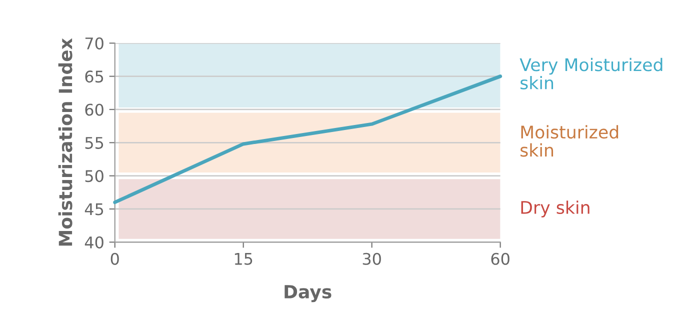 The image size is (692, 322). What do you see at coordinates (94, 110) in the screenshot?
I see `y-tick-label: 60` at bounding box center [94, 110].